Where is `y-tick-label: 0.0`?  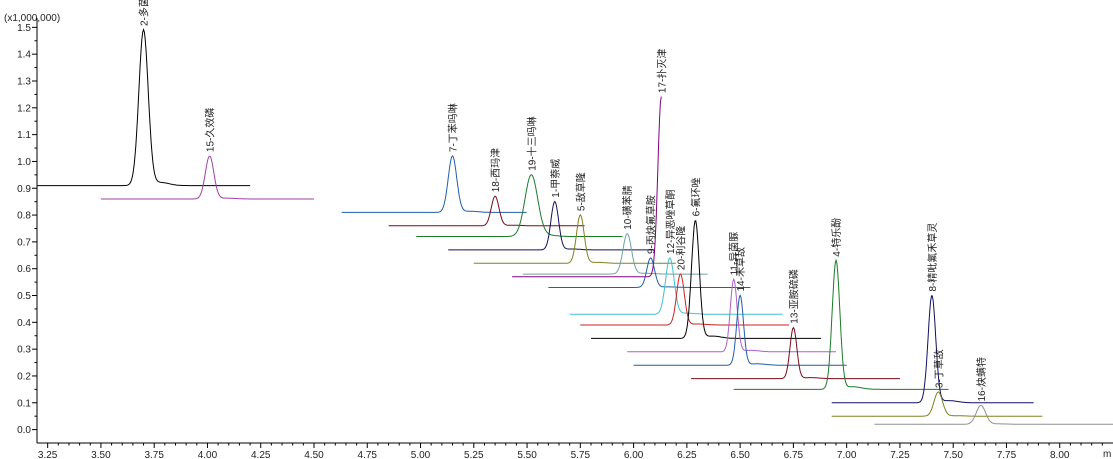 y-tick-label: 0.0 is located at coordinates (24, 430).